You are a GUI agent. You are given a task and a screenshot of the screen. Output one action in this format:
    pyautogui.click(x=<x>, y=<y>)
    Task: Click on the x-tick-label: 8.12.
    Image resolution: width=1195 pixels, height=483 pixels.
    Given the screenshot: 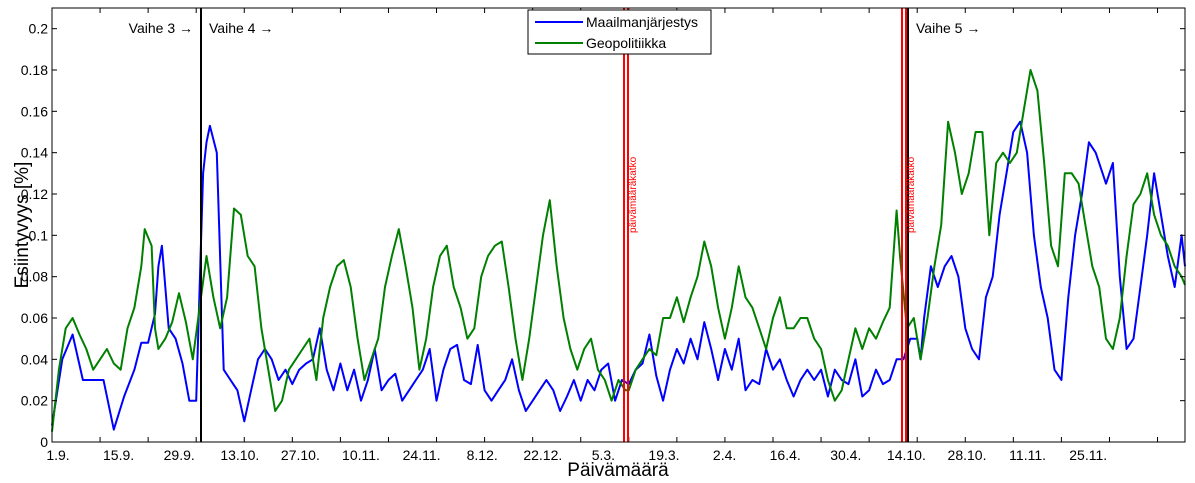 What is the action you would take?
    pyautogui.click(x=482, y=455)
    